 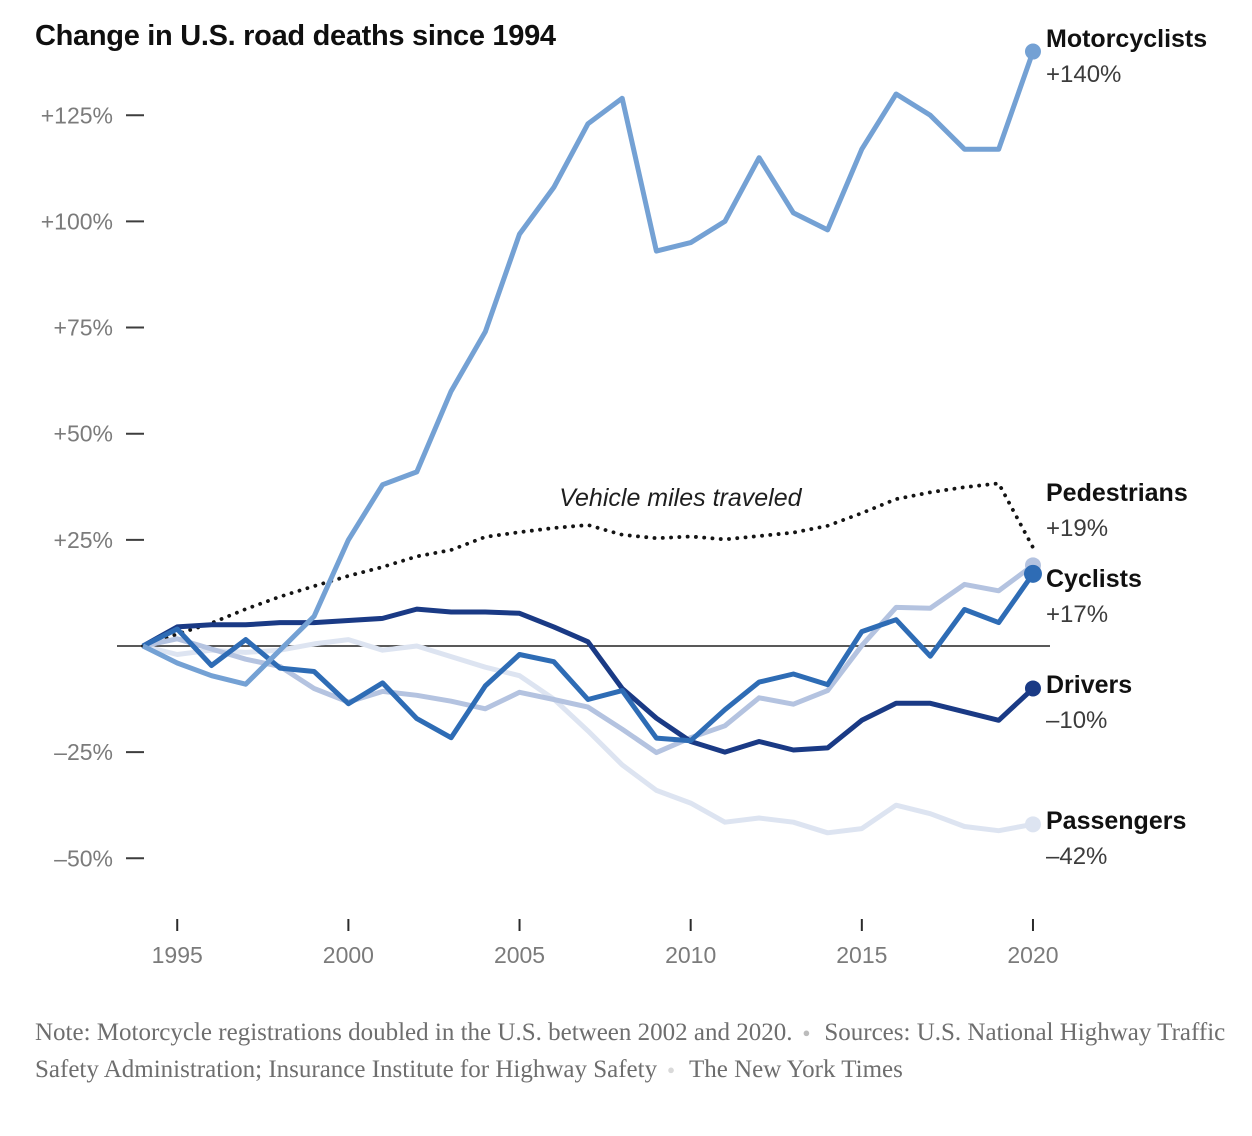 What do you see at coordinates (1032, 824) in the screenshot?
I see `series-end-dot-passengers` at bounding box center [1032, 824].